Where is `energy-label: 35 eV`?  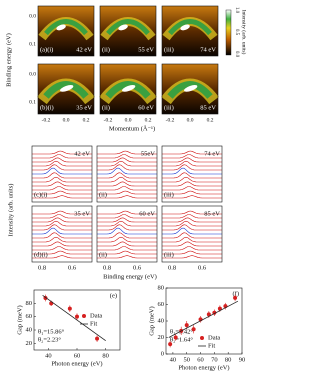
energy-label: 35 eV is located at coordinates (82, 213).